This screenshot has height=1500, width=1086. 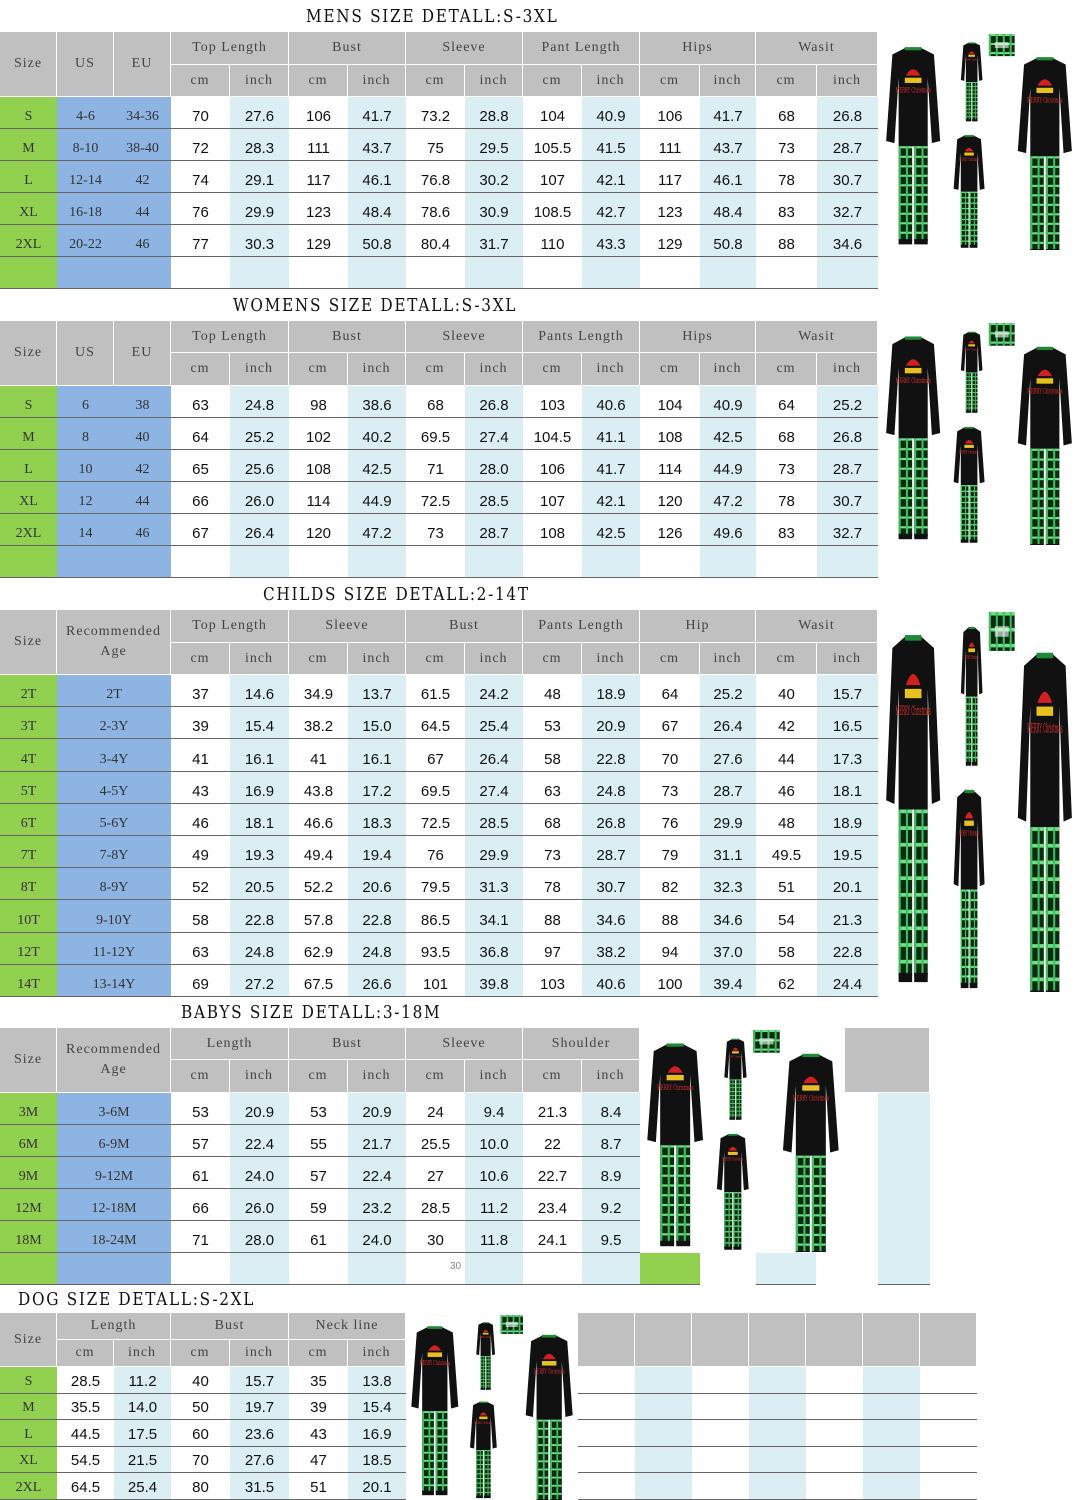 I want to click on data-cell: 15.0, so click(x=377, y=723).